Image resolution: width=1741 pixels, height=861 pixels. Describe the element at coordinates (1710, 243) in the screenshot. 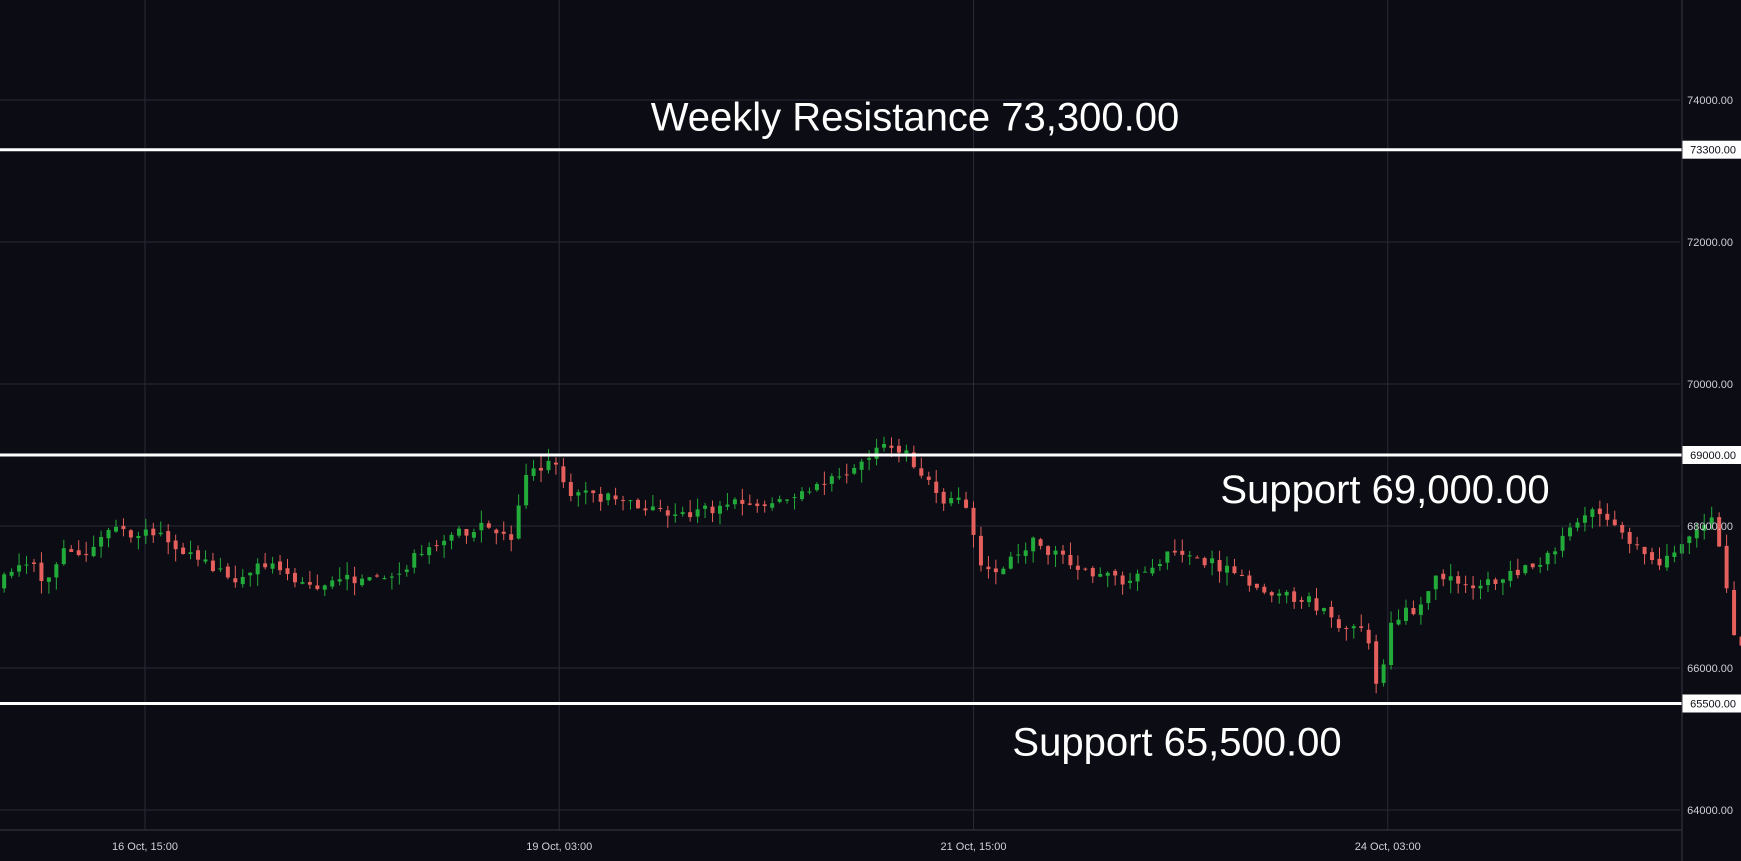

I see `y-tick-label: 72000.00` at that location.